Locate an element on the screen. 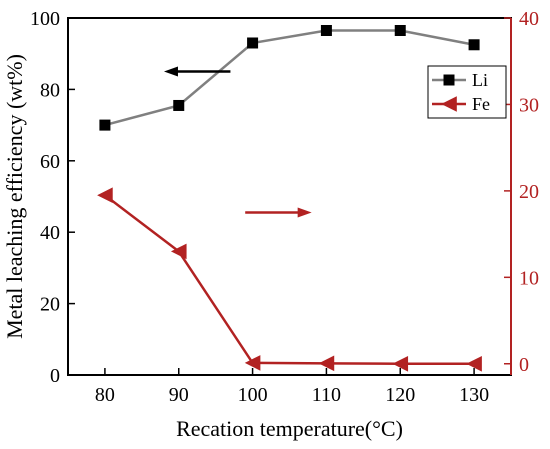  right-y-axis-ticks: 0 10 20 30 40 is located at coordinates (521, 192).